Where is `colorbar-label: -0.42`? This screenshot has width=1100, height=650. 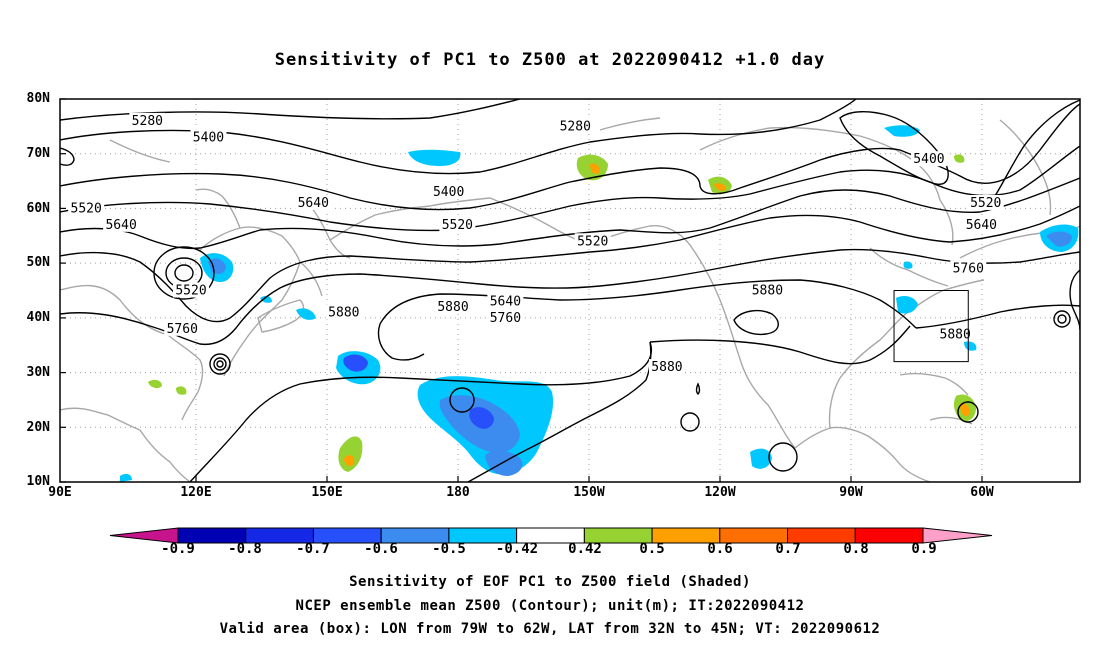 colorbar-label: -0.42 is located at coordinates (517, 549).